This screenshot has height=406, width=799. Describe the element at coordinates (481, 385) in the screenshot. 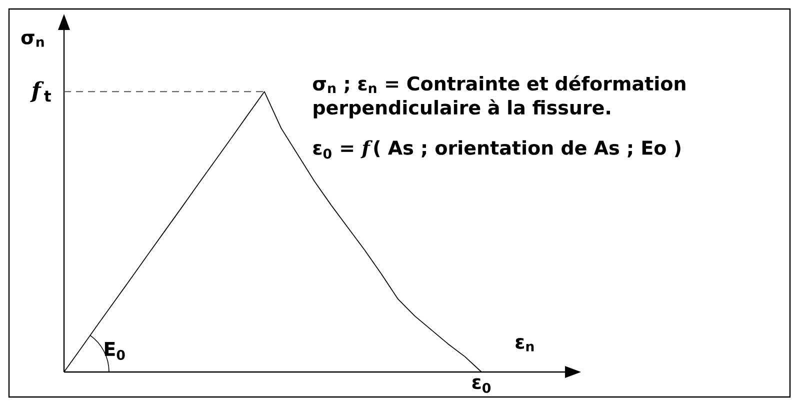

I see `text: ε$_{0}$` at that location.